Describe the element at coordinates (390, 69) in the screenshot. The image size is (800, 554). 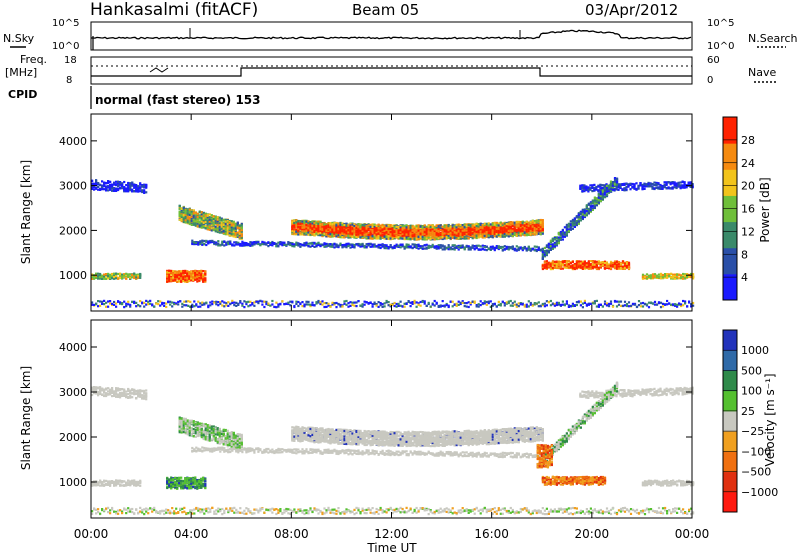
I see `frequency-panel: Freq. [MHz] 18 8 60 0 Nave` at that location.